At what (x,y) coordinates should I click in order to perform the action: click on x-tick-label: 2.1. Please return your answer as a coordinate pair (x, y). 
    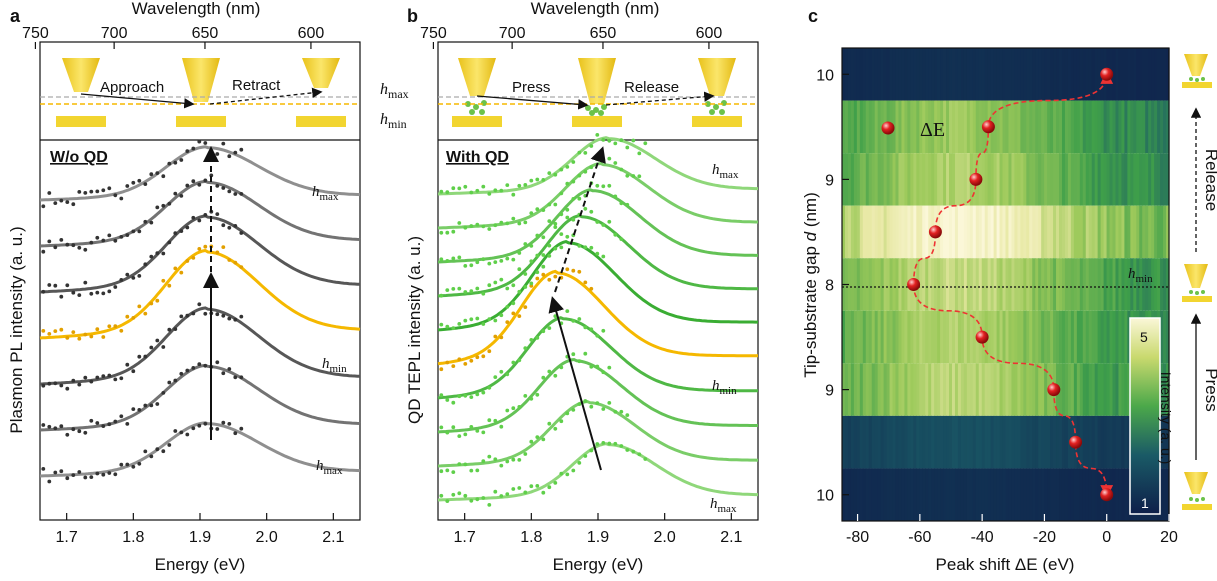
    Looking at the image, I should click on (731, 537).